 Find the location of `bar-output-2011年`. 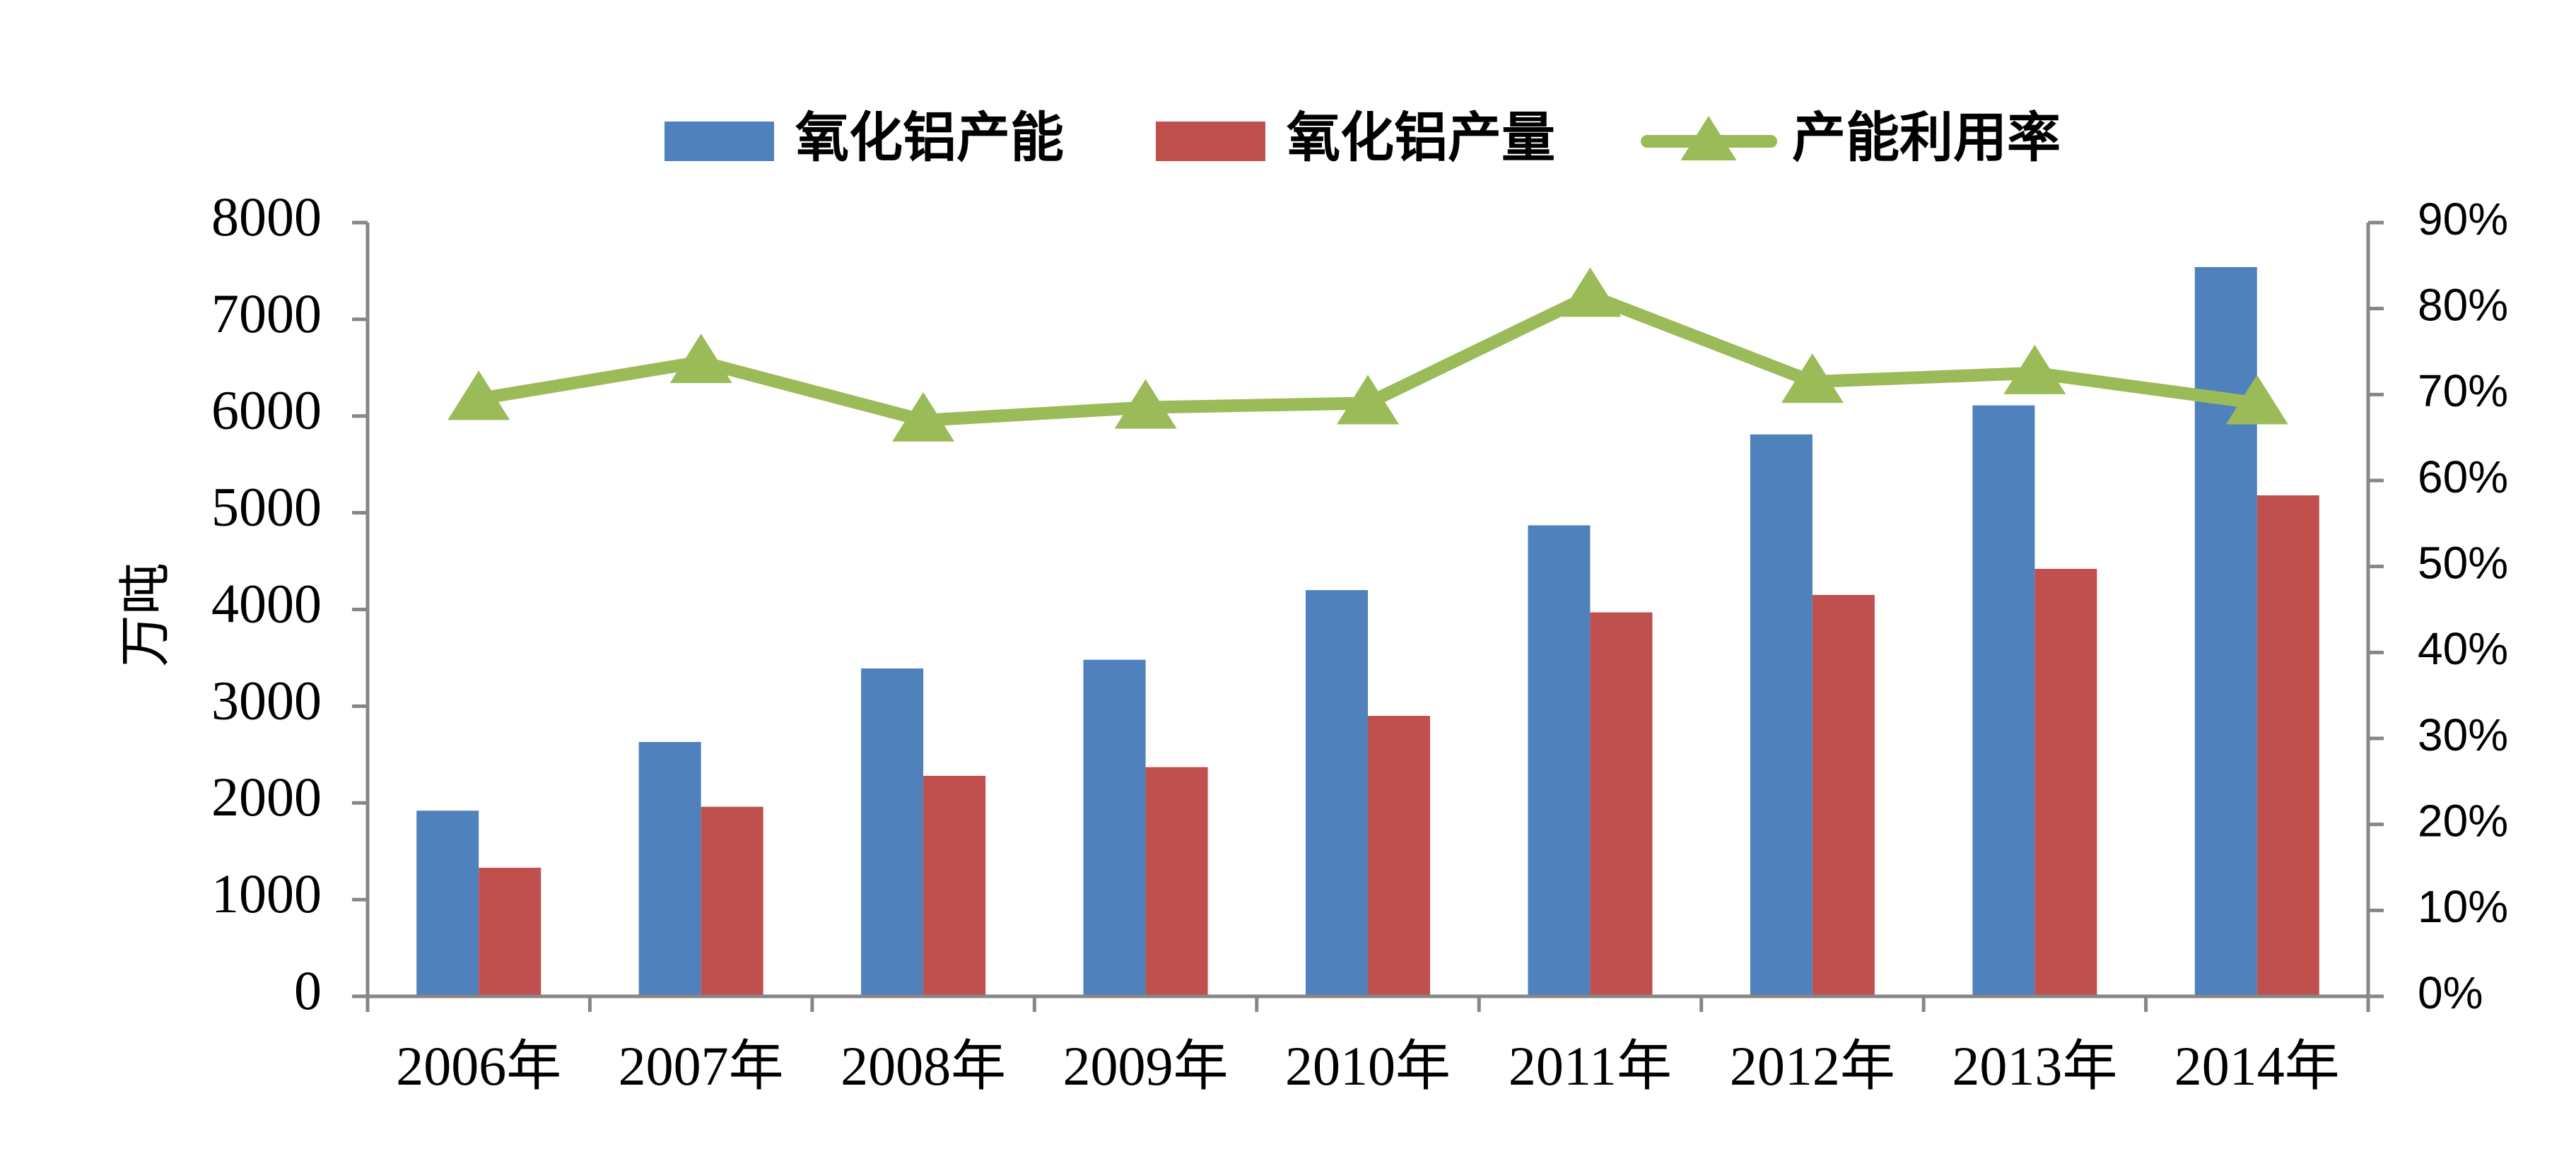

bar-output-2011年 is located at coordinates (1622, 804).